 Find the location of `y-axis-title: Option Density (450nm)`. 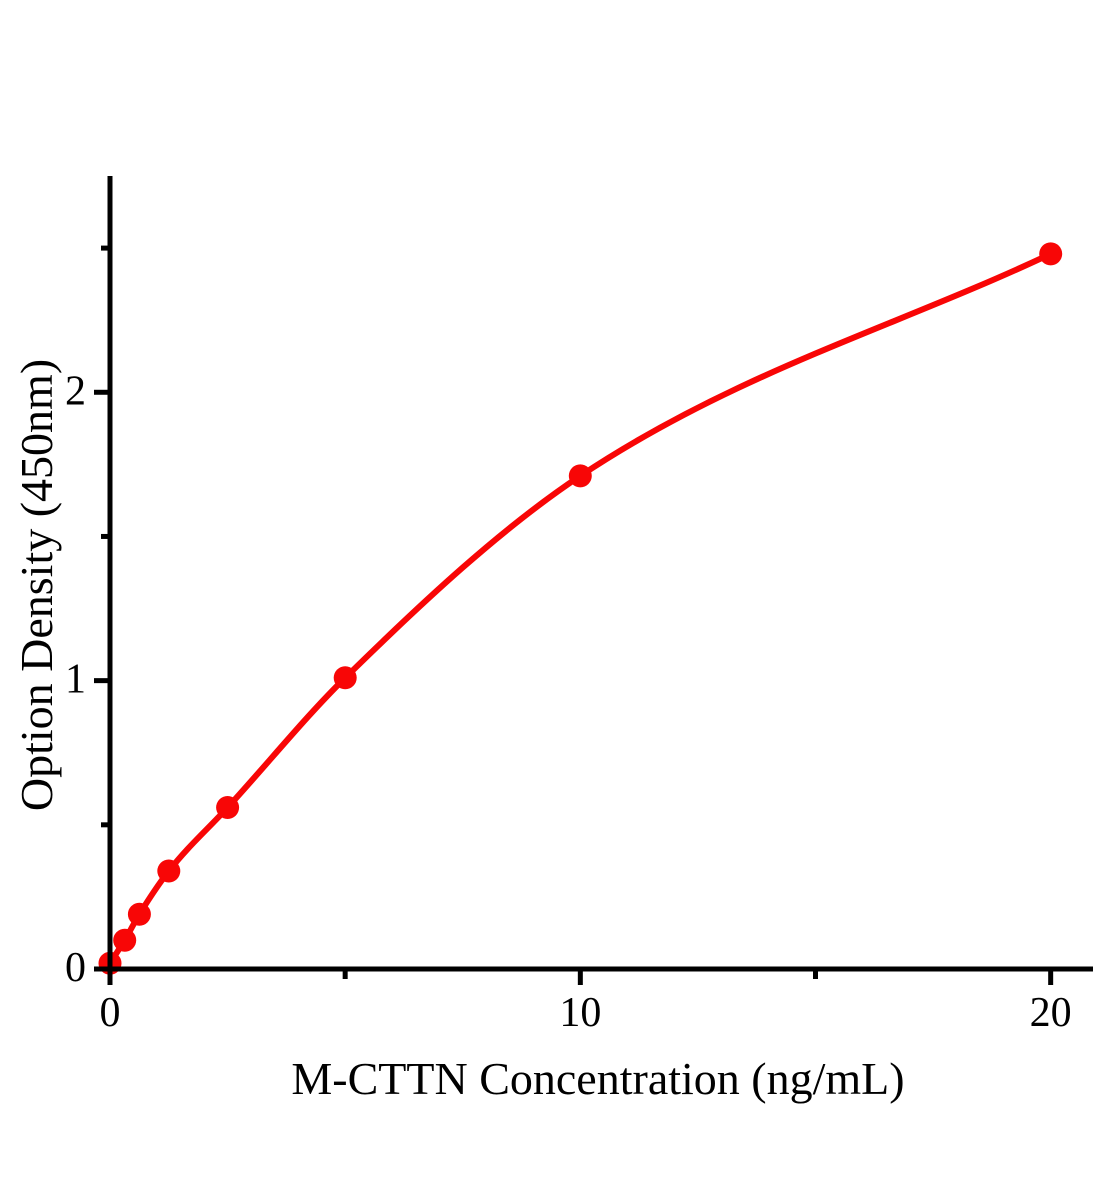

y-axis-title: Option Density (450nm) is located at coordinates (36, 585).